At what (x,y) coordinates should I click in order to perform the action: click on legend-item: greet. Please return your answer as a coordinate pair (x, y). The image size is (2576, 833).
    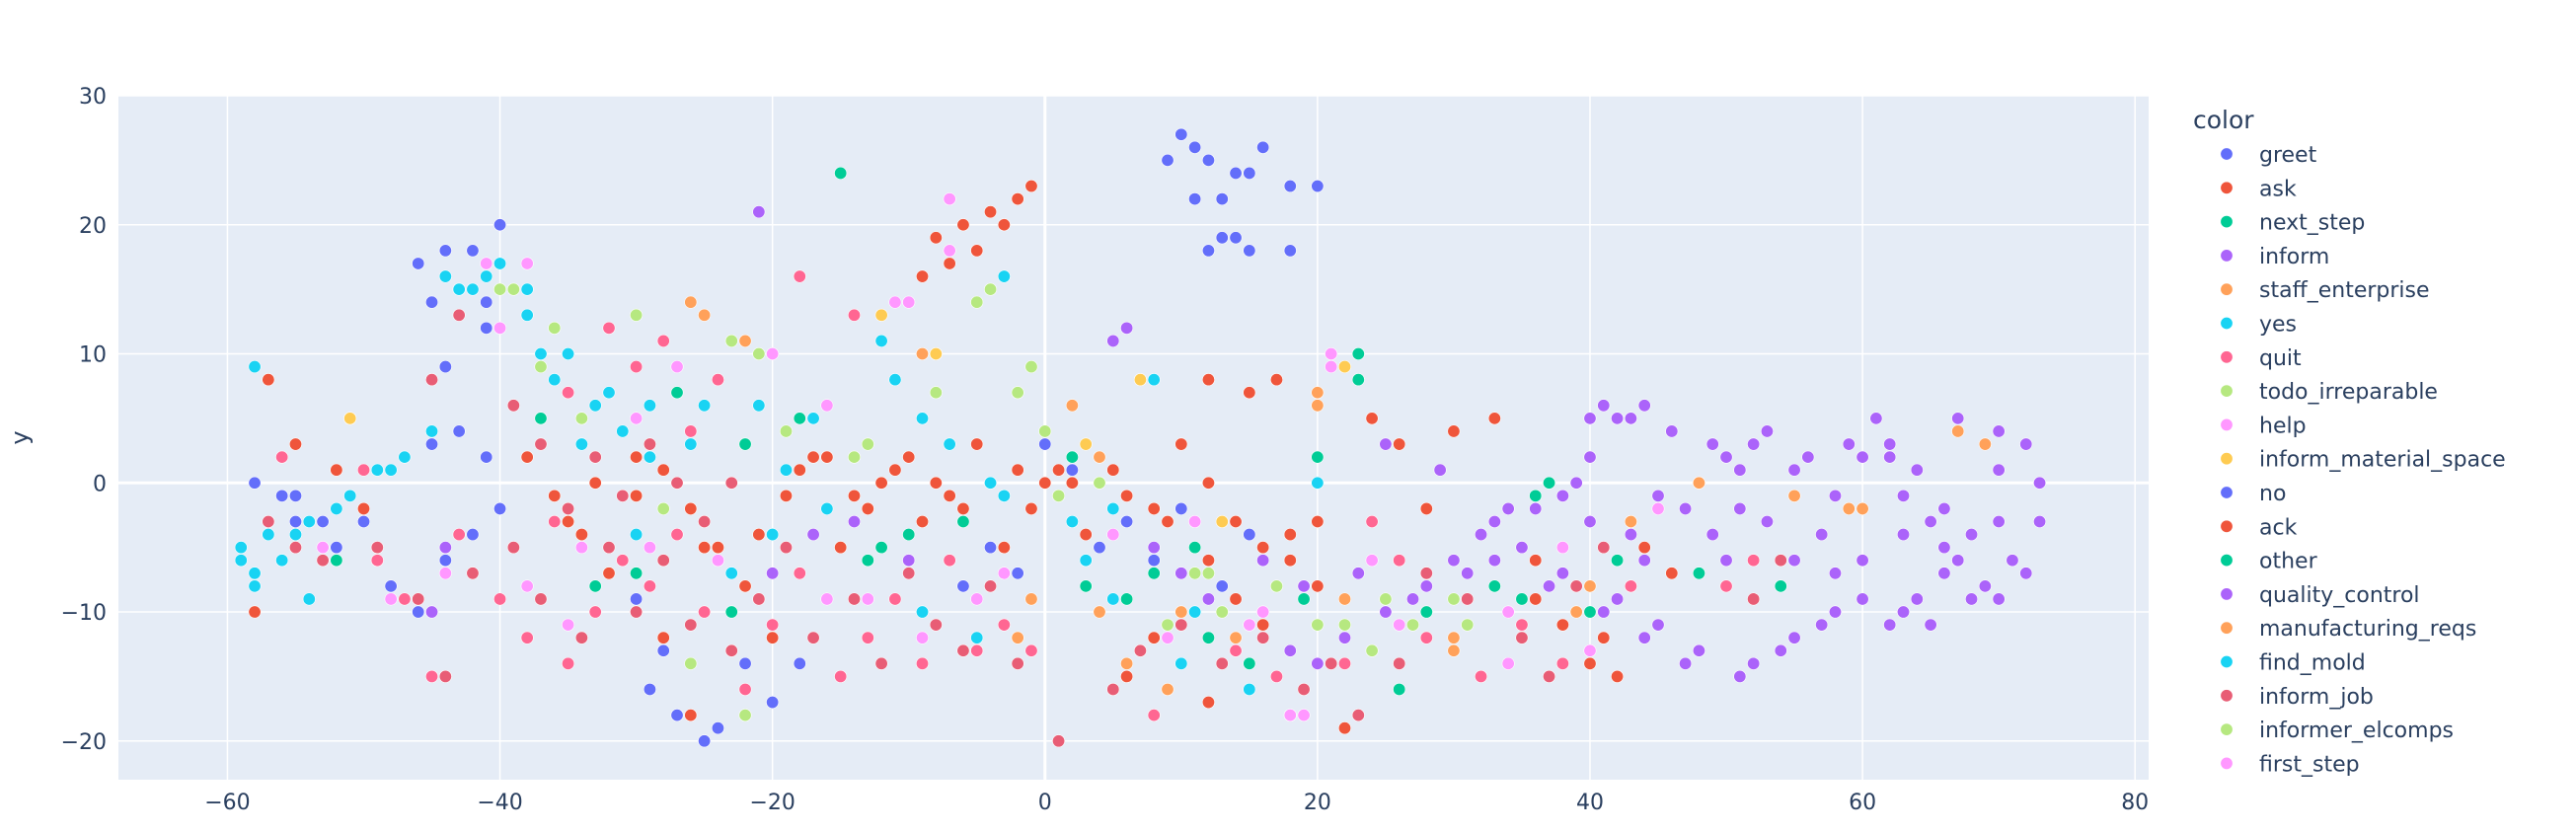
    Looking at the image, I should click on (2268, 155).